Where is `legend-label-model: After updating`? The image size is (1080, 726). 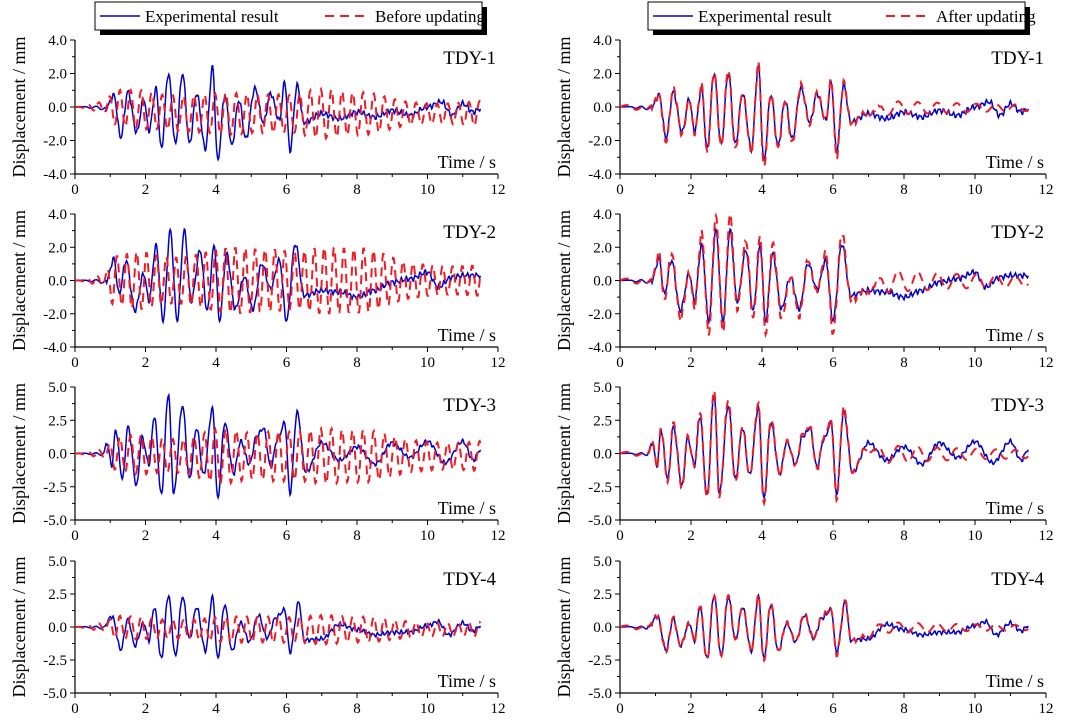
legend-label-model: After updating is located at coordinates (986, 16).